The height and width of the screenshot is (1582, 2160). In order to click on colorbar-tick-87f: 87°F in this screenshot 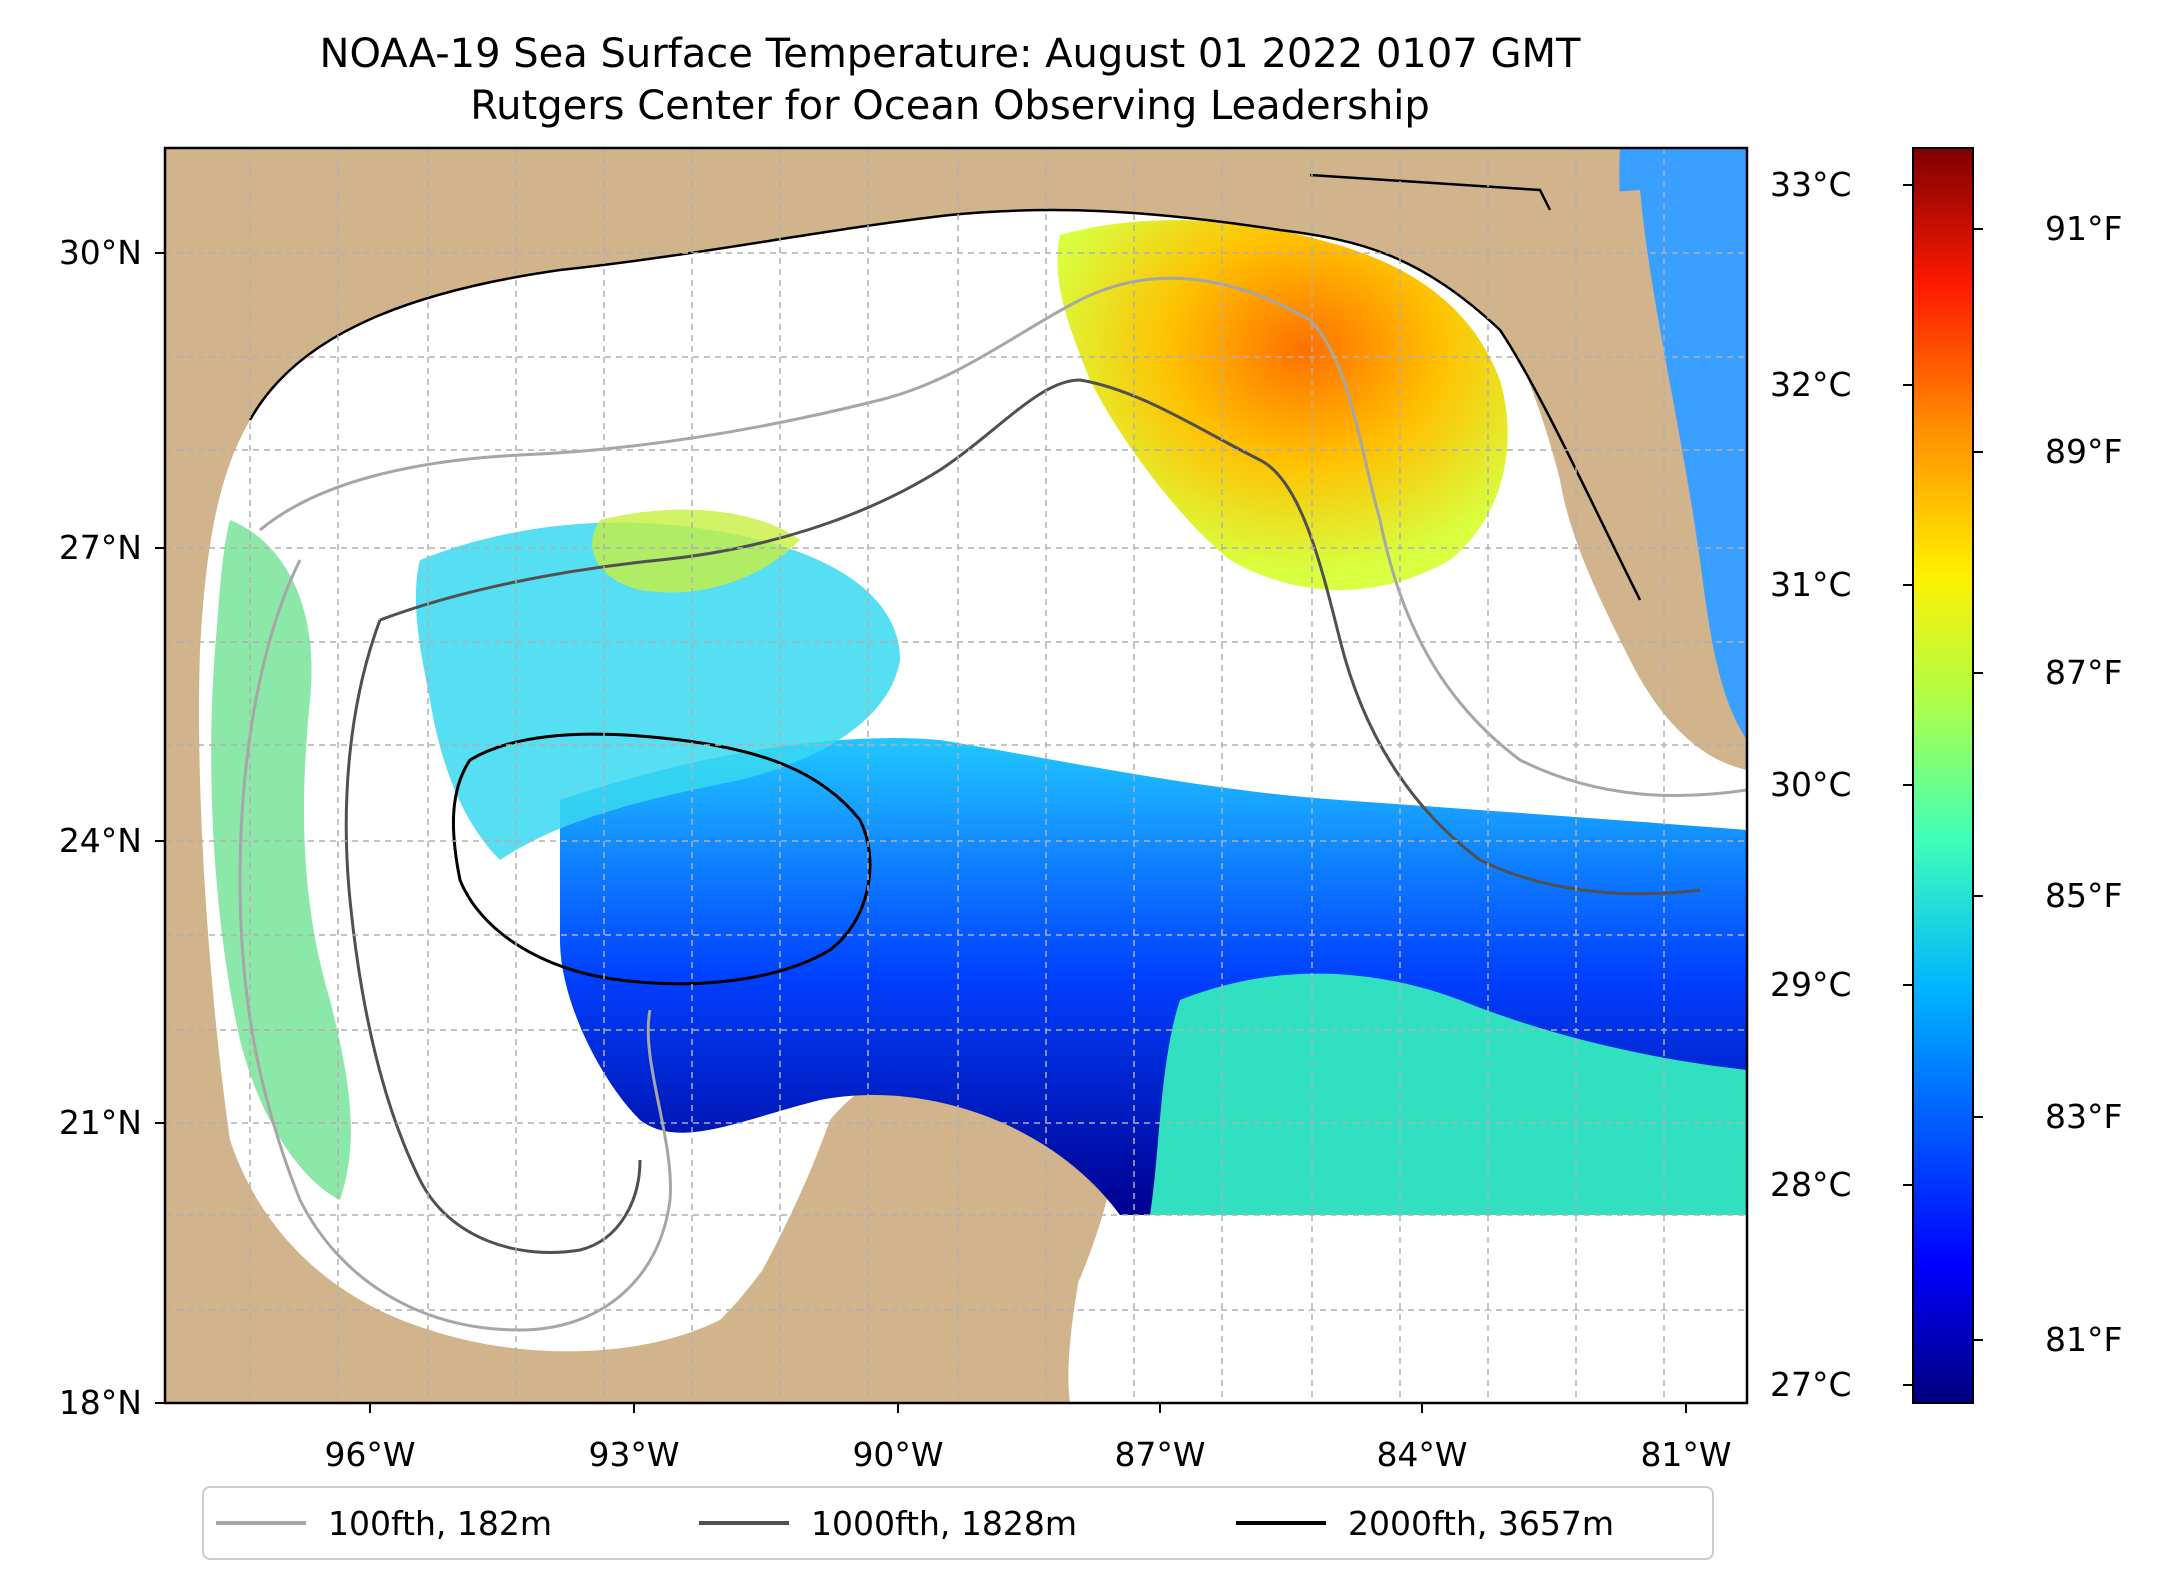, I will do `click(2084, 672)`.